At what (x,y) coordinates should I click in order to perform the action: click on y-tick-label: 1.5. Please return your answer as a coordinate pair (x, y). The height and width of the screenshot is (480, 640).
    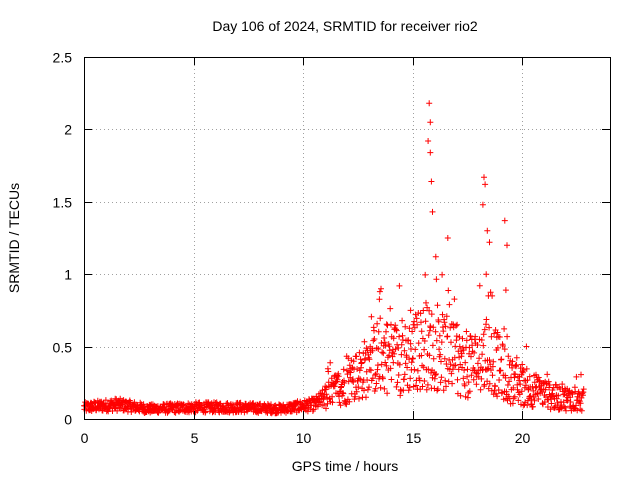
    Looking at the image, I should click on (63, 203).